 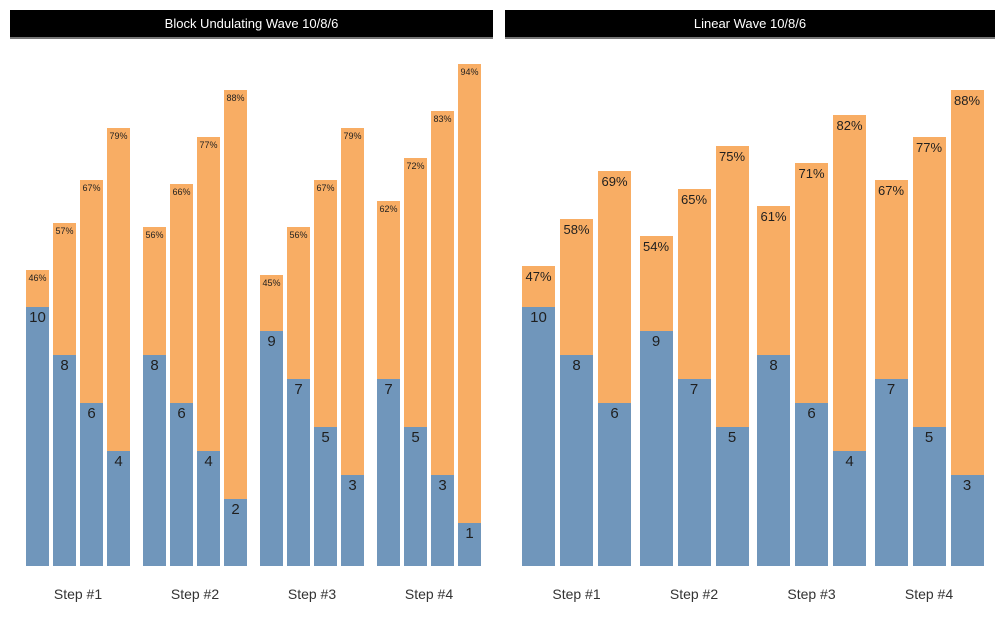 What do you see at coordinates (388, 290) in the screenshot?
I see `bar-top-segment: 62%` at bounding box center [388, 290].